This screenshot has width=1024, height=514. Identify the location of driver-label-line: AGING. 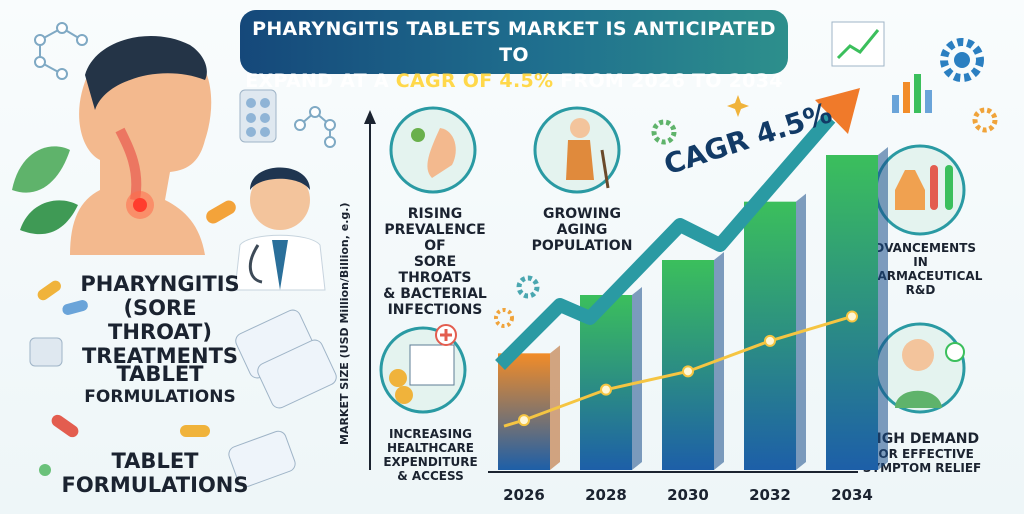
(582, 230).